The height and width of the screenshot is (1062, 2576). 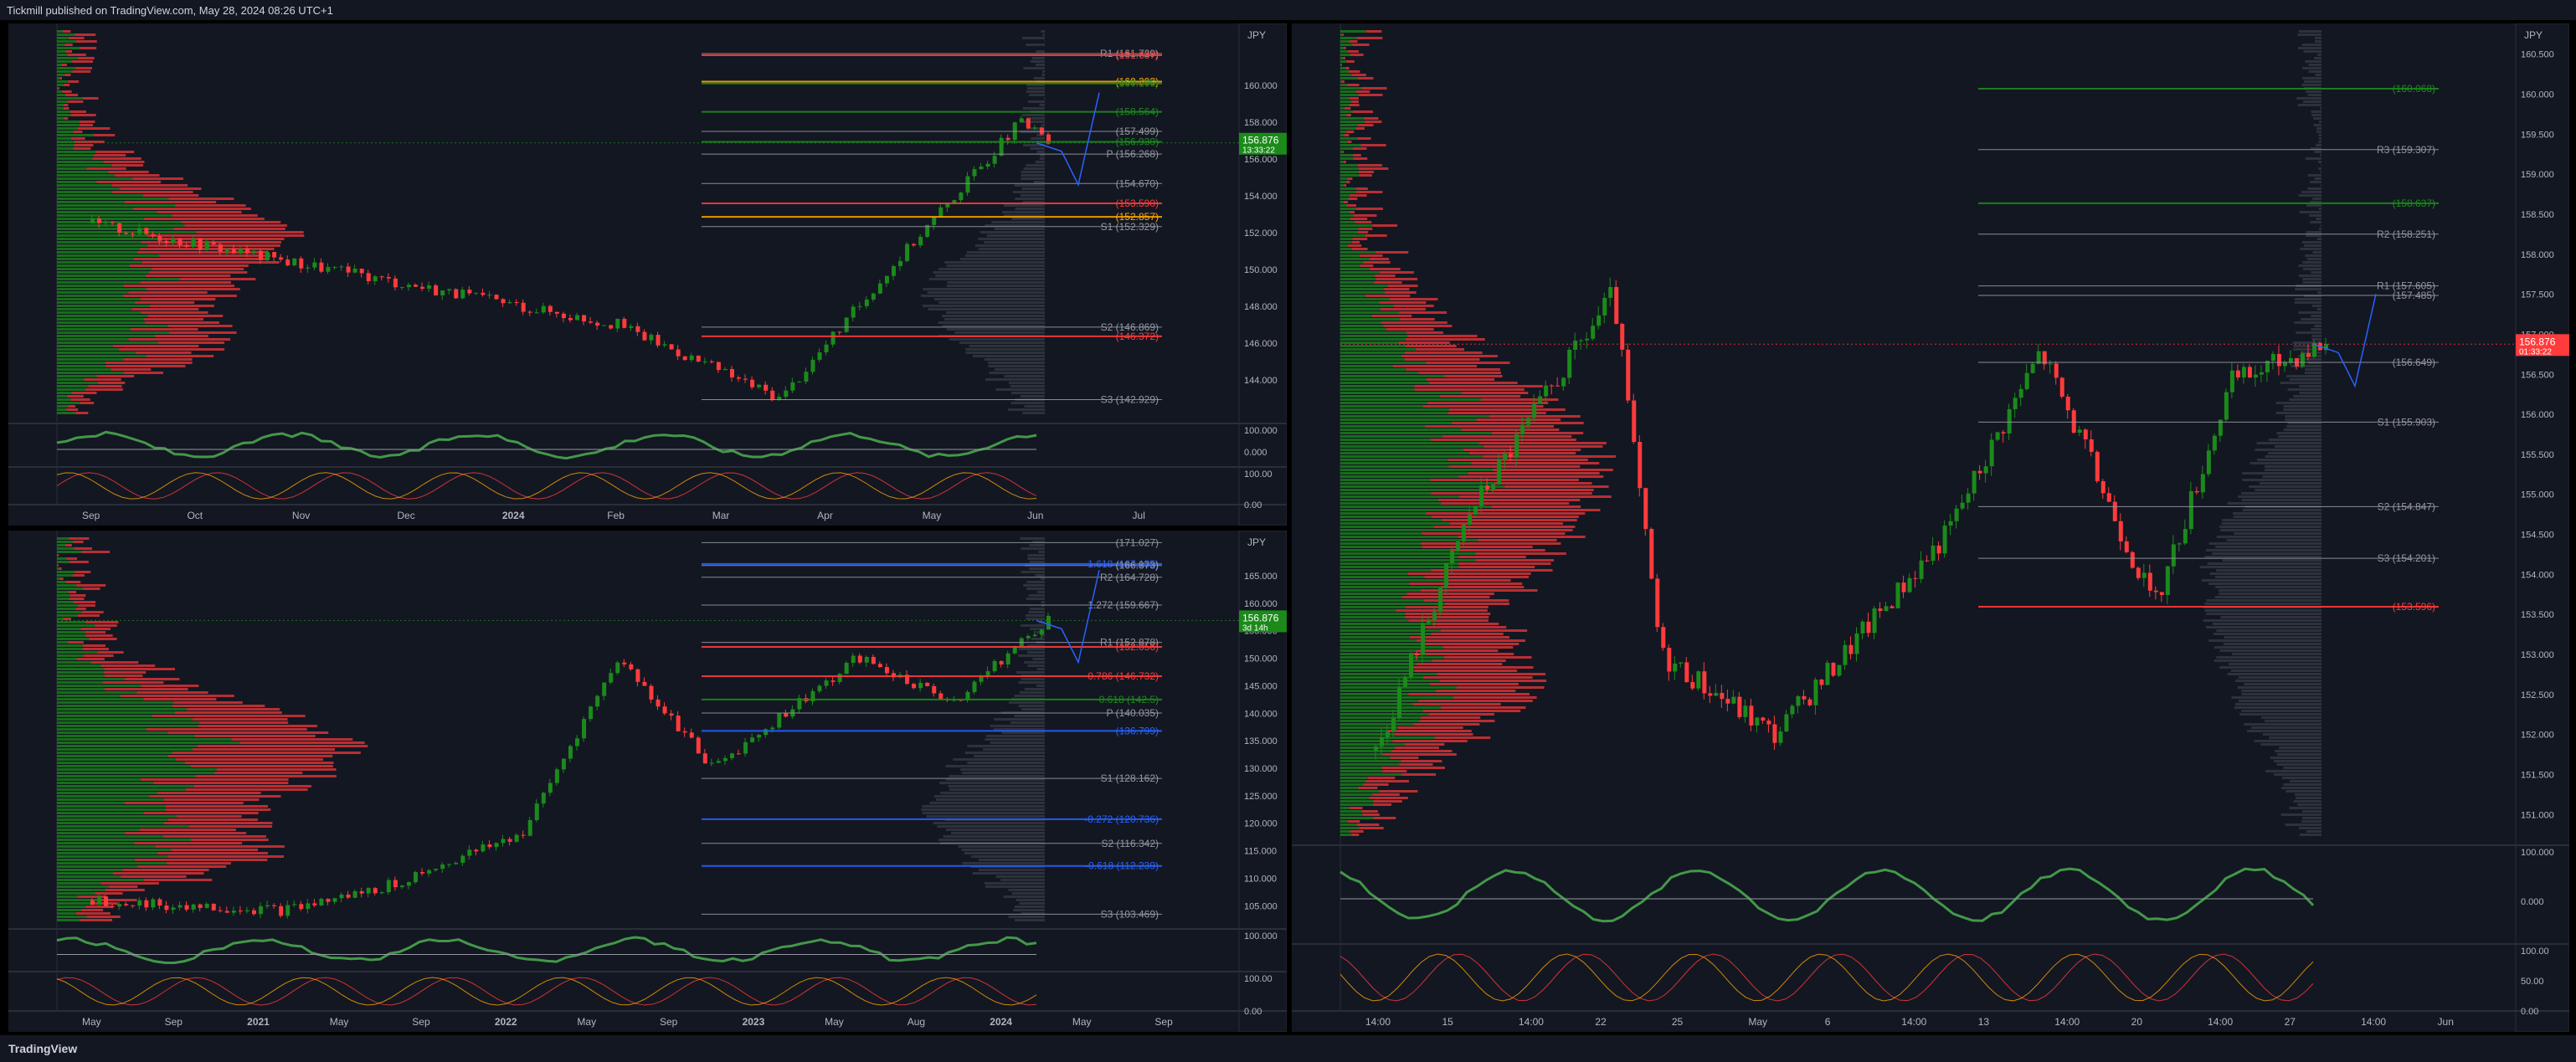 What do you see at coordinates (1678, 1022) in the screenshot?
I see `time-axis-label: 25` at bounding box center [1678, 1022].